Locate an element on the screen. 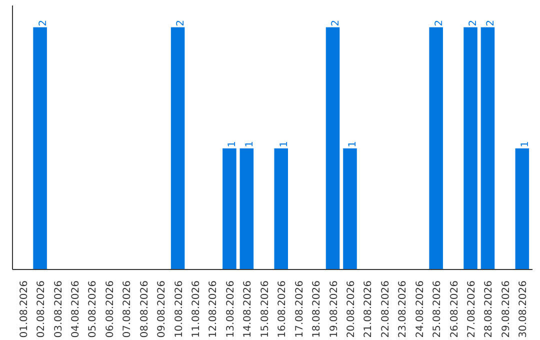 This screenshot has width=540, height=340. x-tick-label: 02.08.2026 is located at coordinates (42, 309).